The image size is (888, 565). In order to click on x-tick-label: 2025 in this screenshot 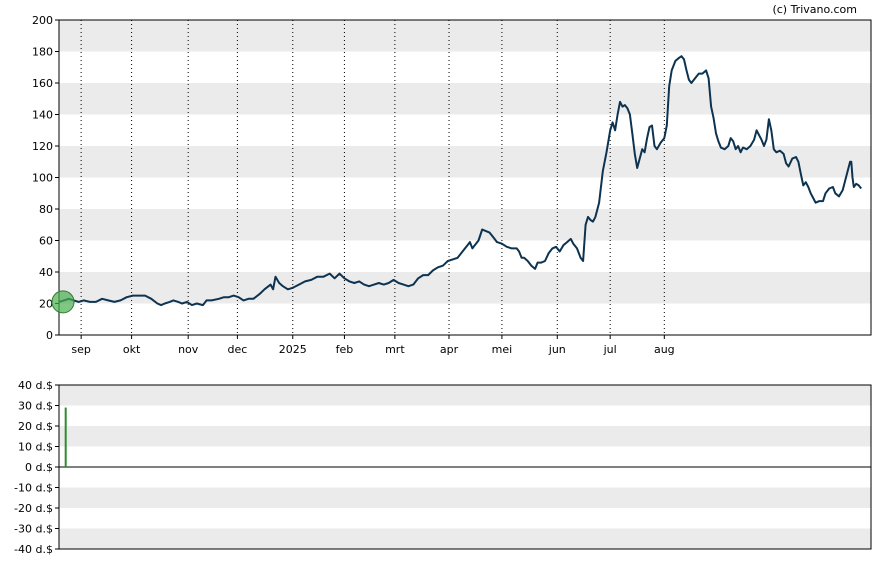, I will do `click(293, 349)`.